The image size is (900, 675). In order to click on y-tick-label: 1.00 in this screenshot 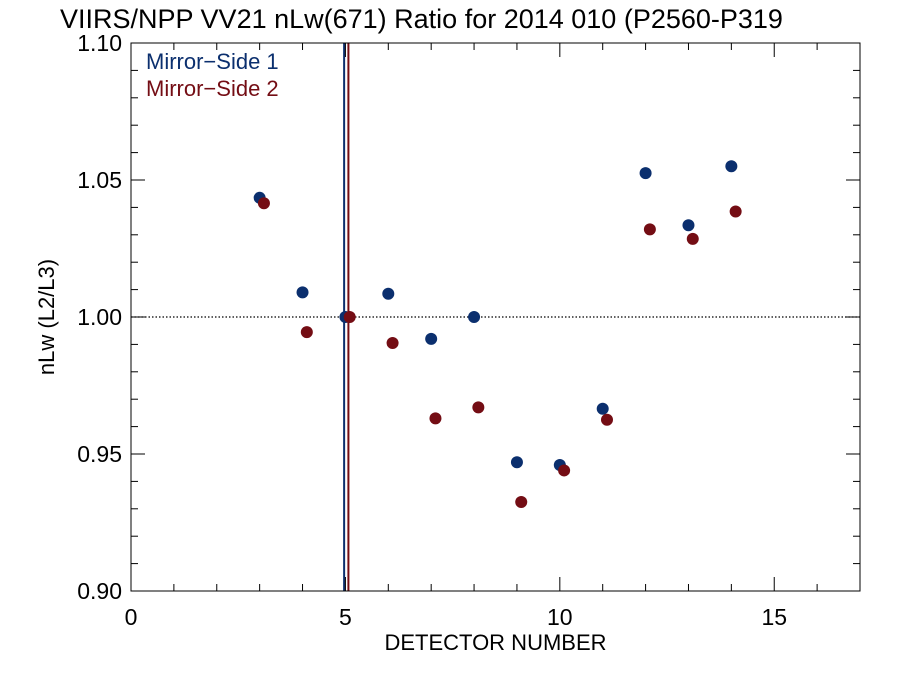, I will do `click(99, 317)`.